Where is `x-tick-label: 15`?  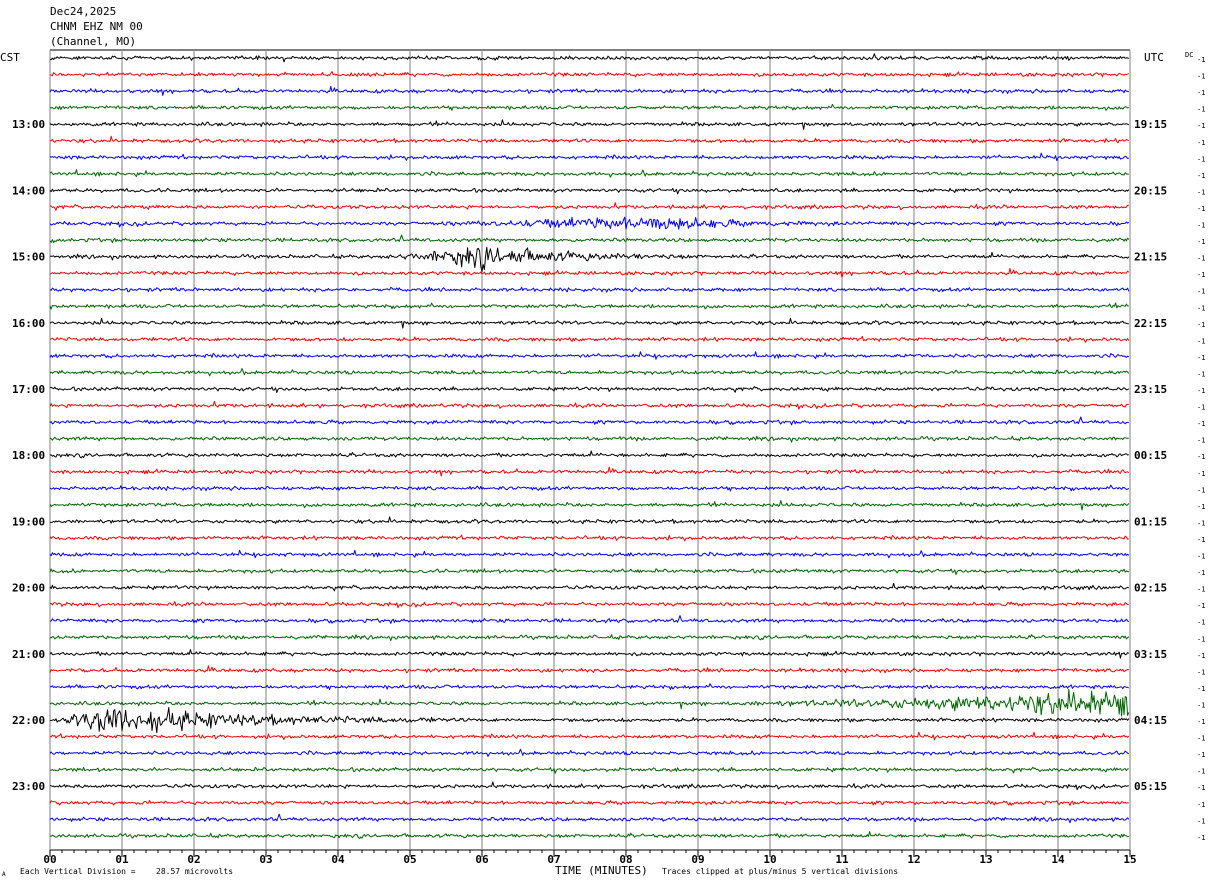 x-tick-label: 15 is located at coordinates (1129, 859).